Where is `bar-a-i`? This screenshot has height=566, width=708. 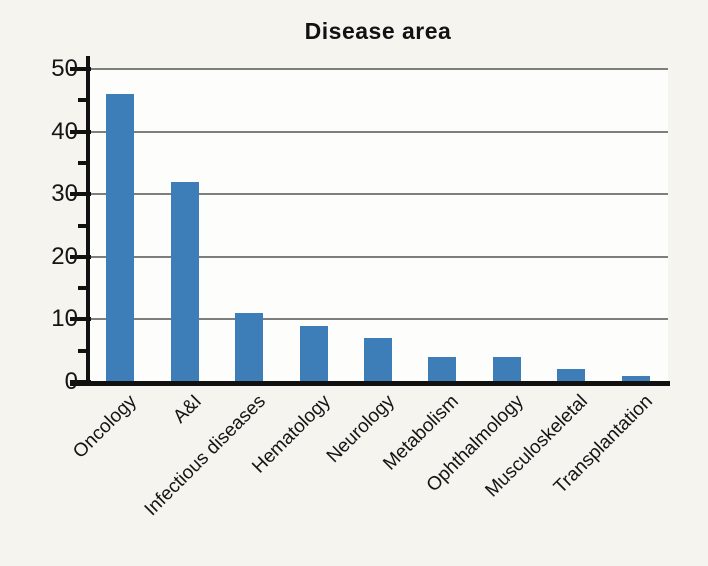
bar-a-i is located at coordinates (184, 281).